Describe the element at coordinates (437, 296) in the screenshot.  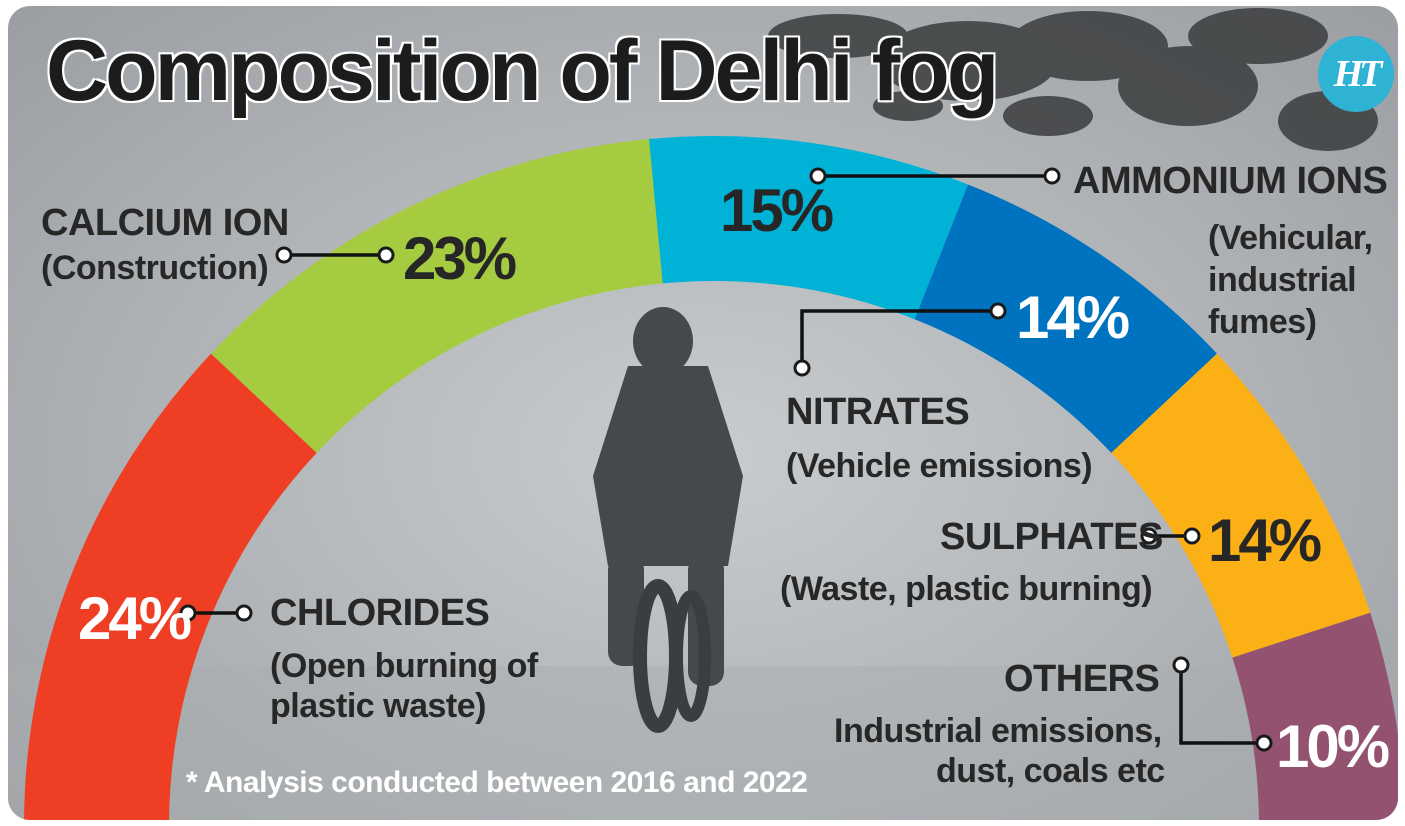
I see `donut-segment-calcium-ion` at that location.